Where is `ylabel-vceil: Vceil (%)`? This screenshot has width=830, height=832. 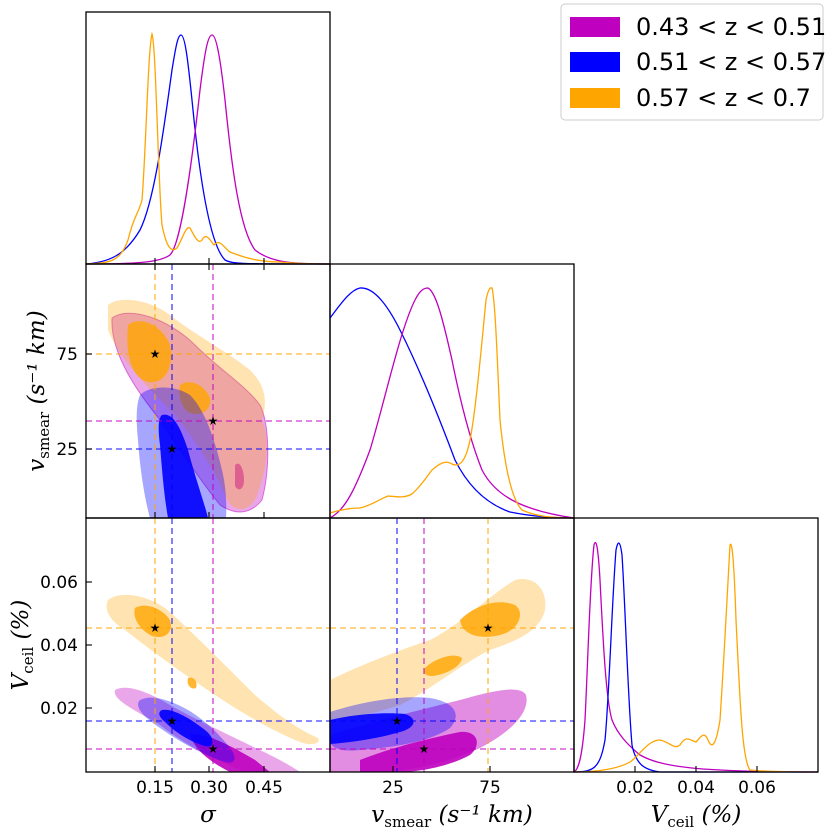 ylabel-vceil: Vceil (%) is located at coordinates (22, 645).